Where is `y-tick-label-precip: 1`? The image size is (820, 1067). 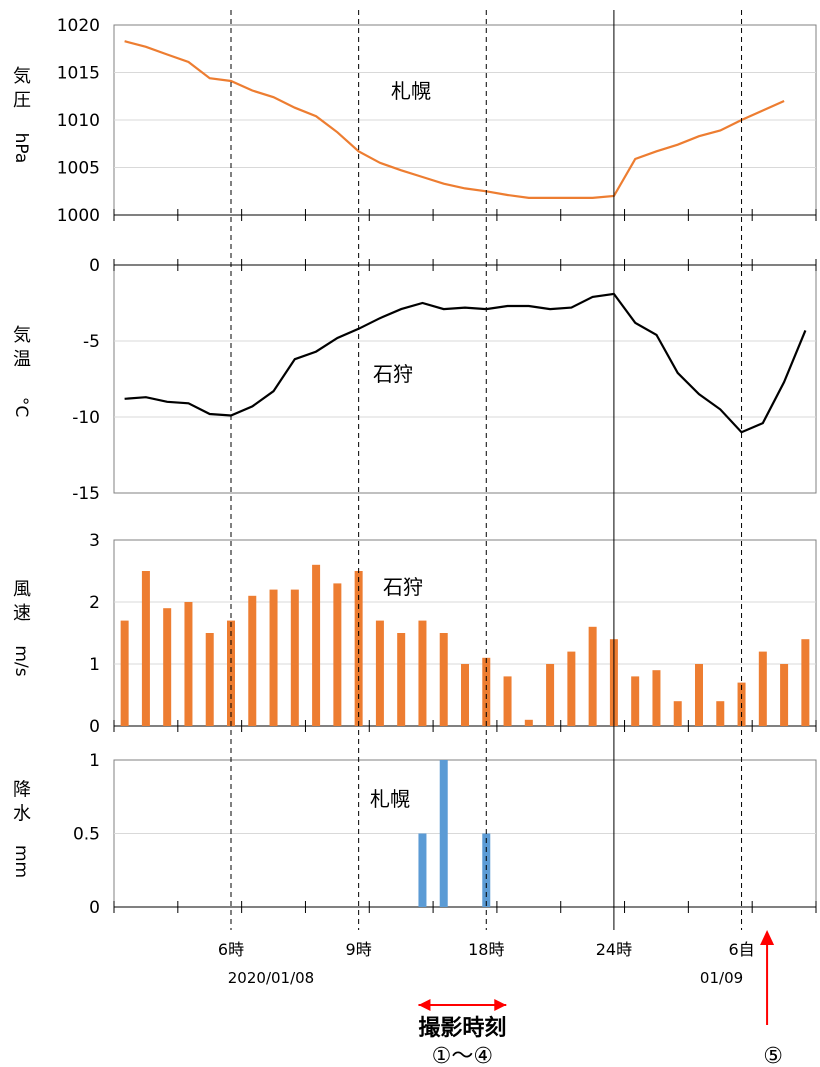
y-tick-label-precip: 1 is located at coordinates (94, 761).